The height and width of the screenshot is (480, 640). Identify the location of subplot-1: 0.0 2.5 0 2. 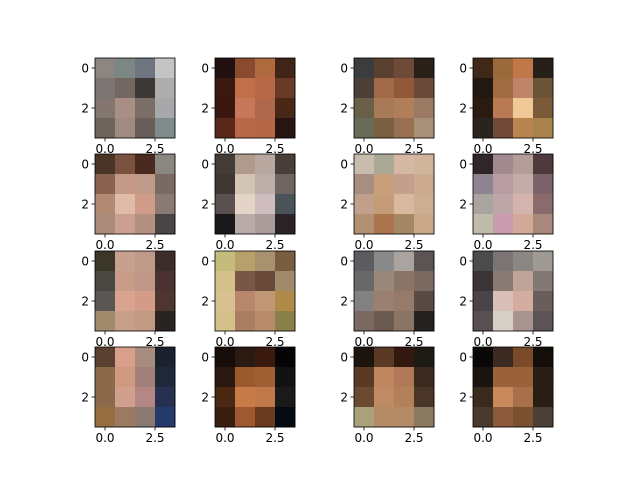
(128, 106).